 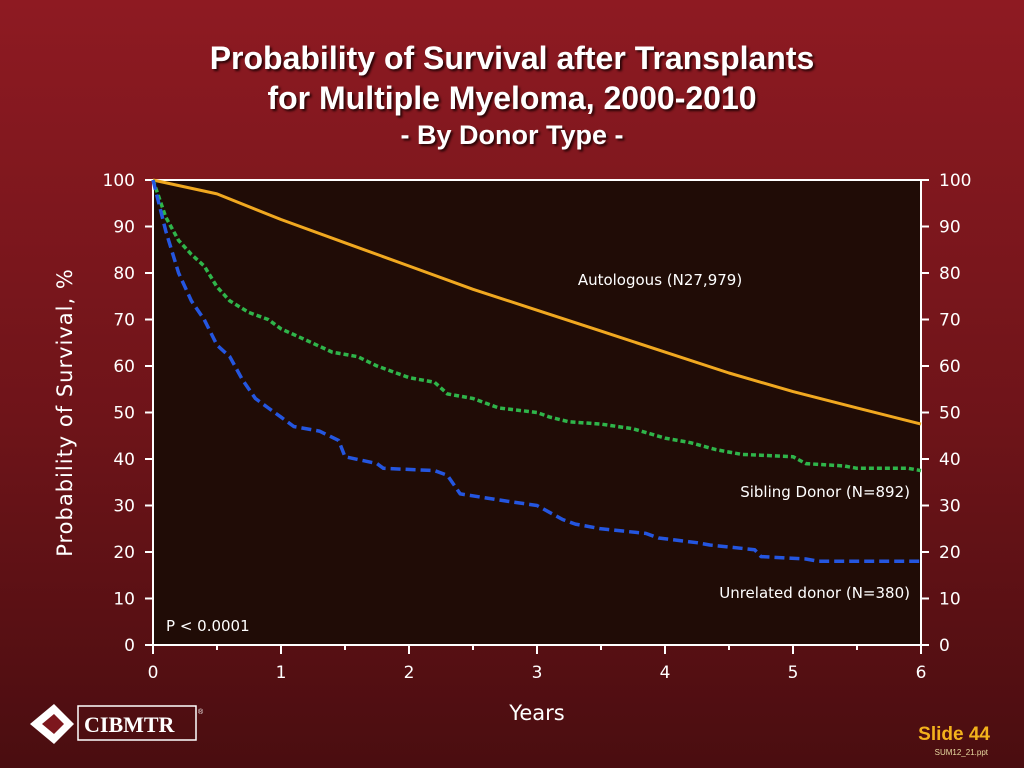 What do you see at coordinates (409, 673) in the screenshot?
I see `x-tick-label: 2` at bounding box center [409, 673].